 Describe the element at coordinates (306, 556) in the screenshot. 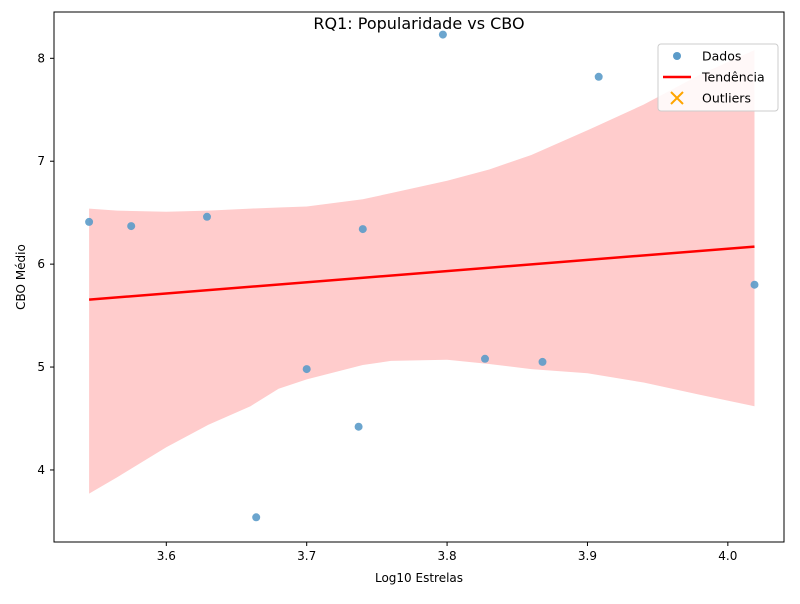

I see `x-tick-label: 3.7` at that location.